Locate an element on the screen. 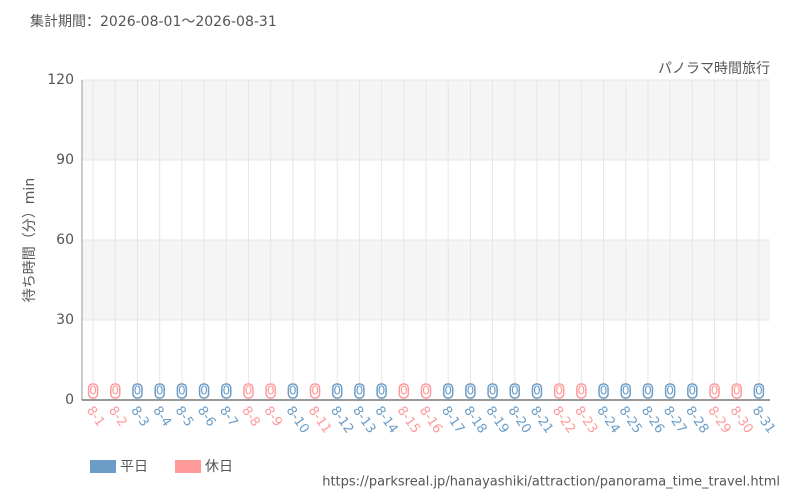  y-tick-label: 0 is located at coordinates (69, 400).